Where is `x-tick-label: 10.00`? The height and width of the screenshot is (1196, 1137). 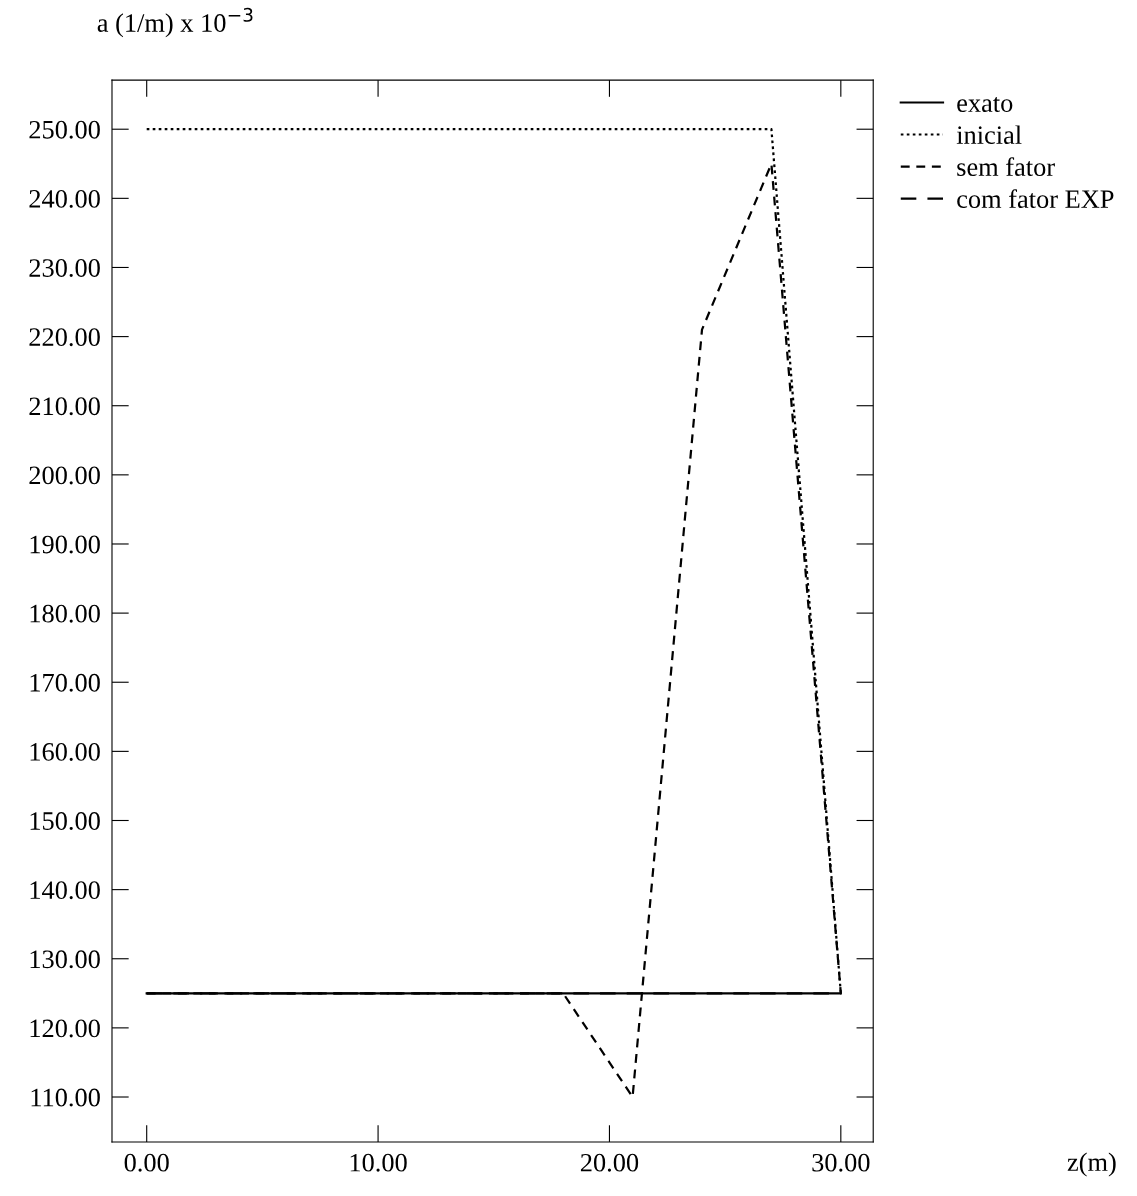 x-tick-label: 10.00 is located at coordinates (378, 1162).